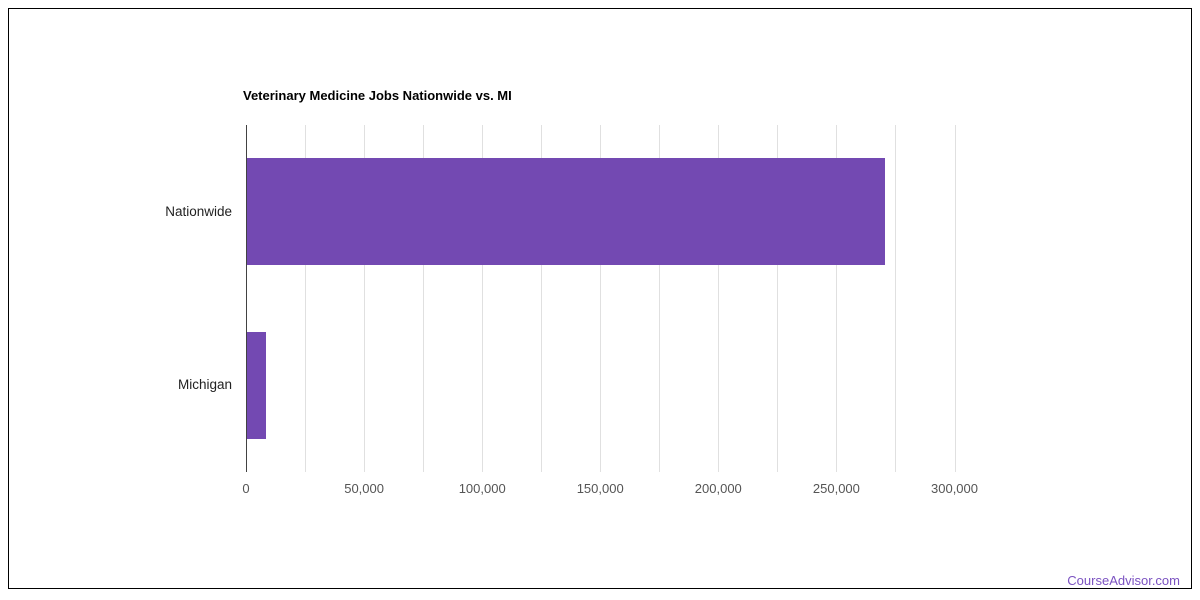 The height and width of the screenshot is (600, 1200). Describe the element at coordinates (566, 212) in the screenshot. I see `bar-nationwide` at that location.